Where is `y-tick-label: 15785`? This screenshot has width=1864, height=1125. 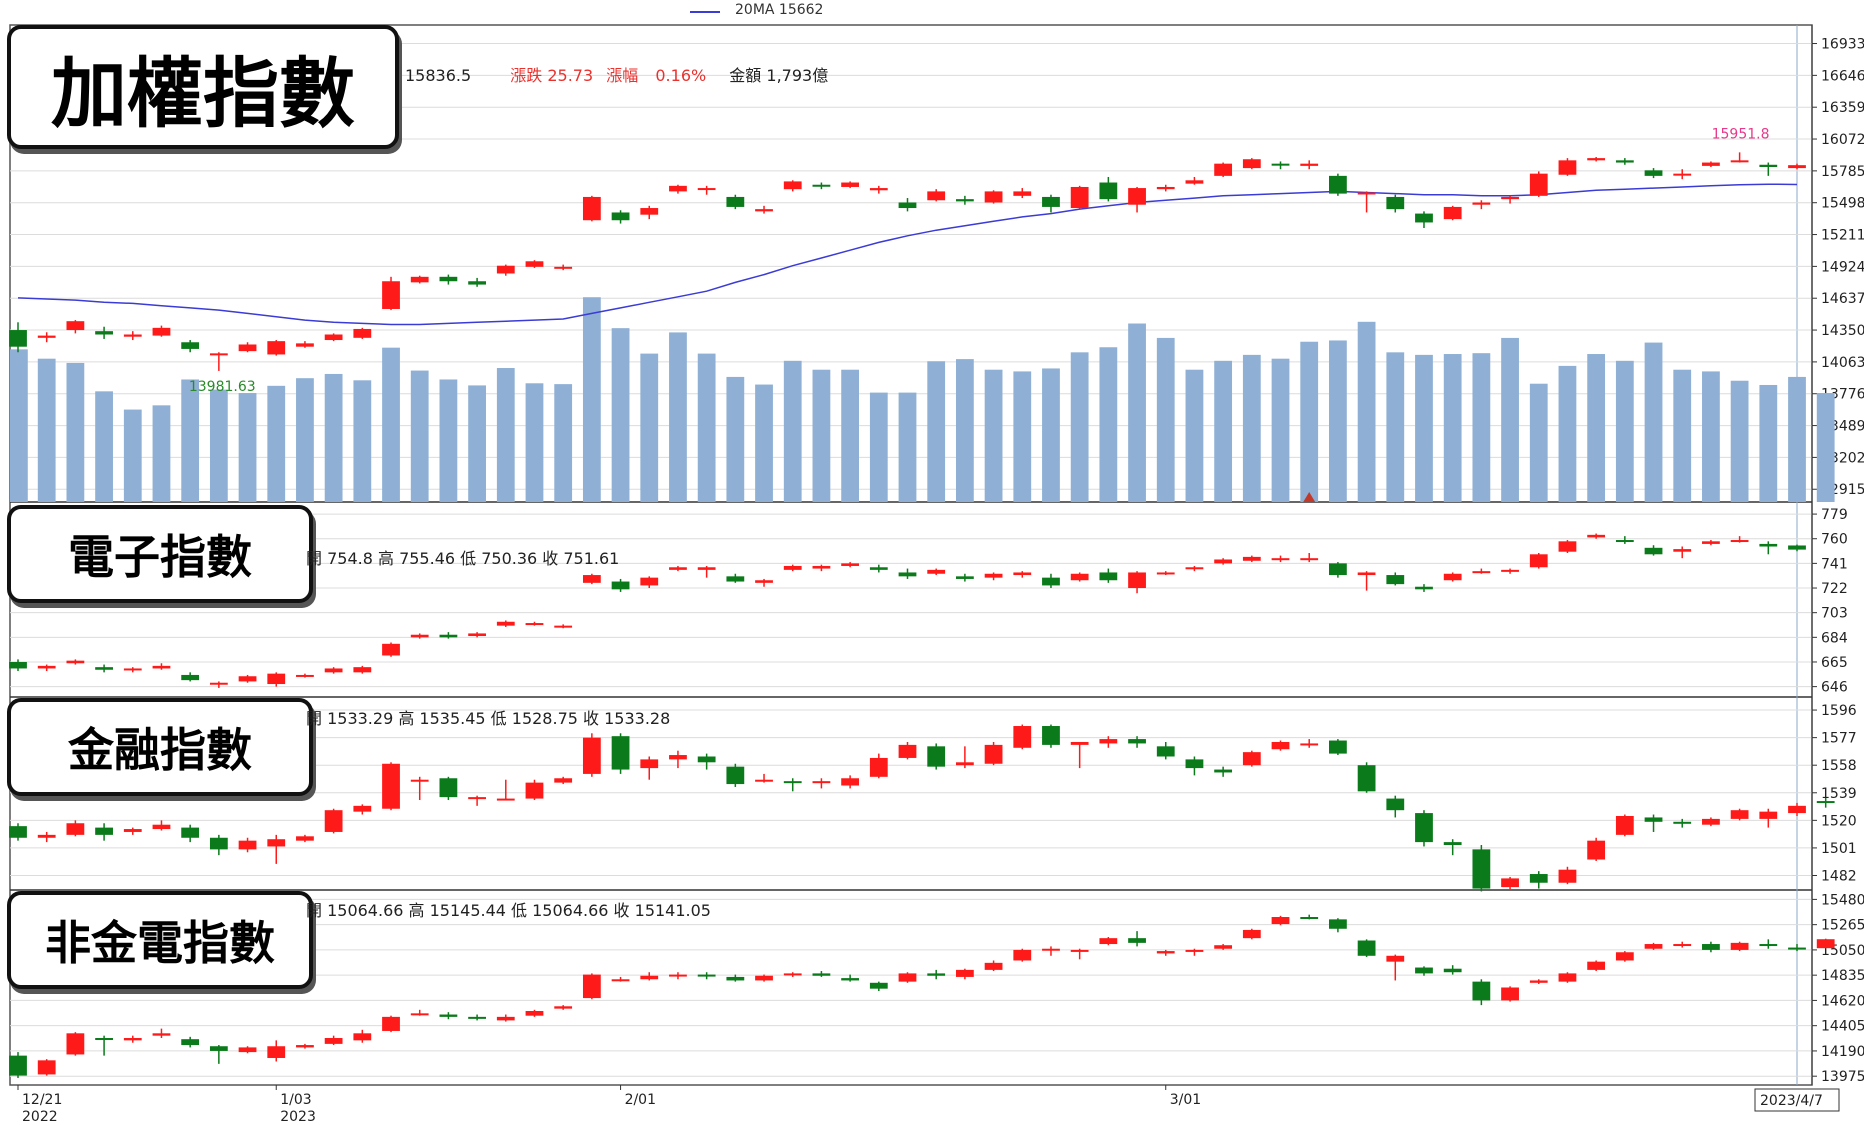
y-tick-label: 15785 is located at coordinates (1842, 172).